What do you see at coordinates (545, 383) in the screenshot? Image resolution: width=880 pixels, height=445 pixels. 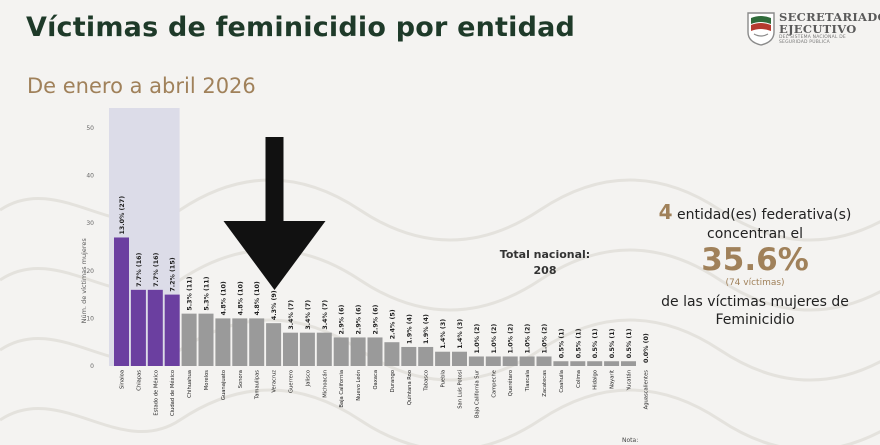 I see `category-label-25: Zacatecas` at bounding box center [545, 383].